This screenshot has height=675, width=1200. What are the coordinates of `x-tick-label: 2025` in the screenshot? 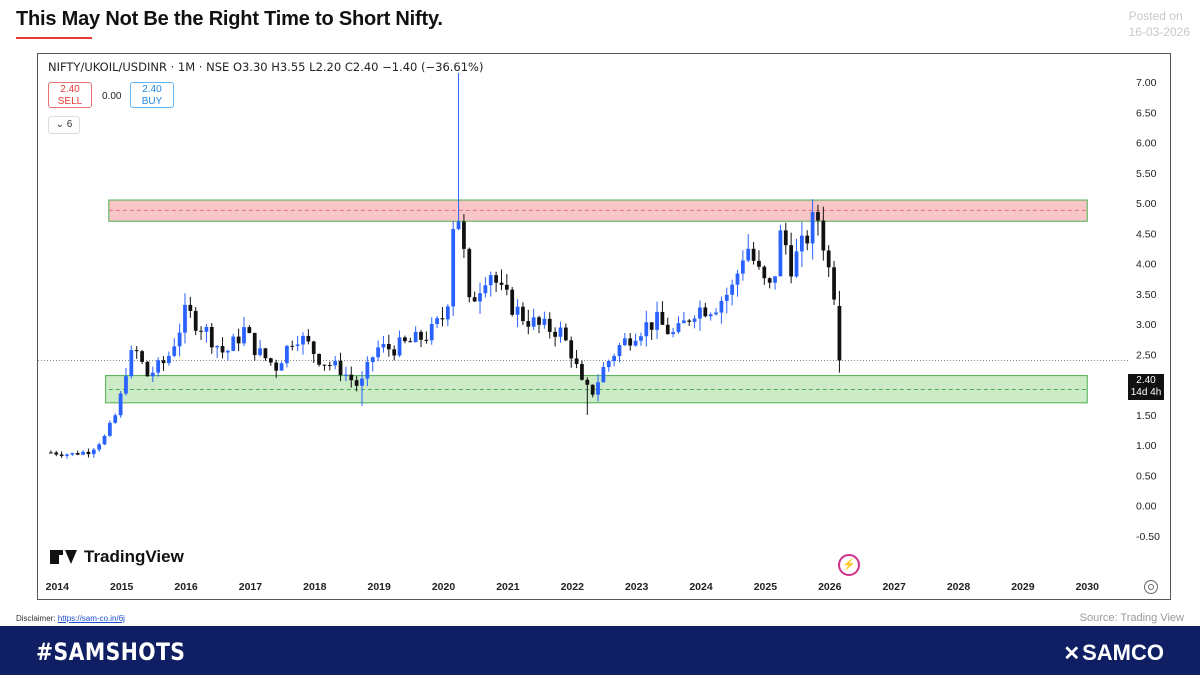 It's located at (766, 587).